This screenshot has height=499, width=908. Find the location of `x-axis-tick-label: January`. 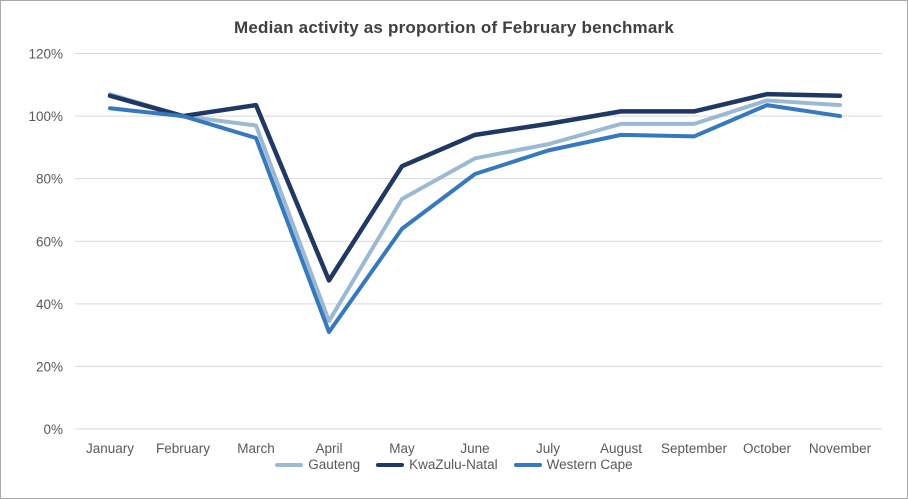

x-axis-tick-label: January is located at coordinates (110, 448).